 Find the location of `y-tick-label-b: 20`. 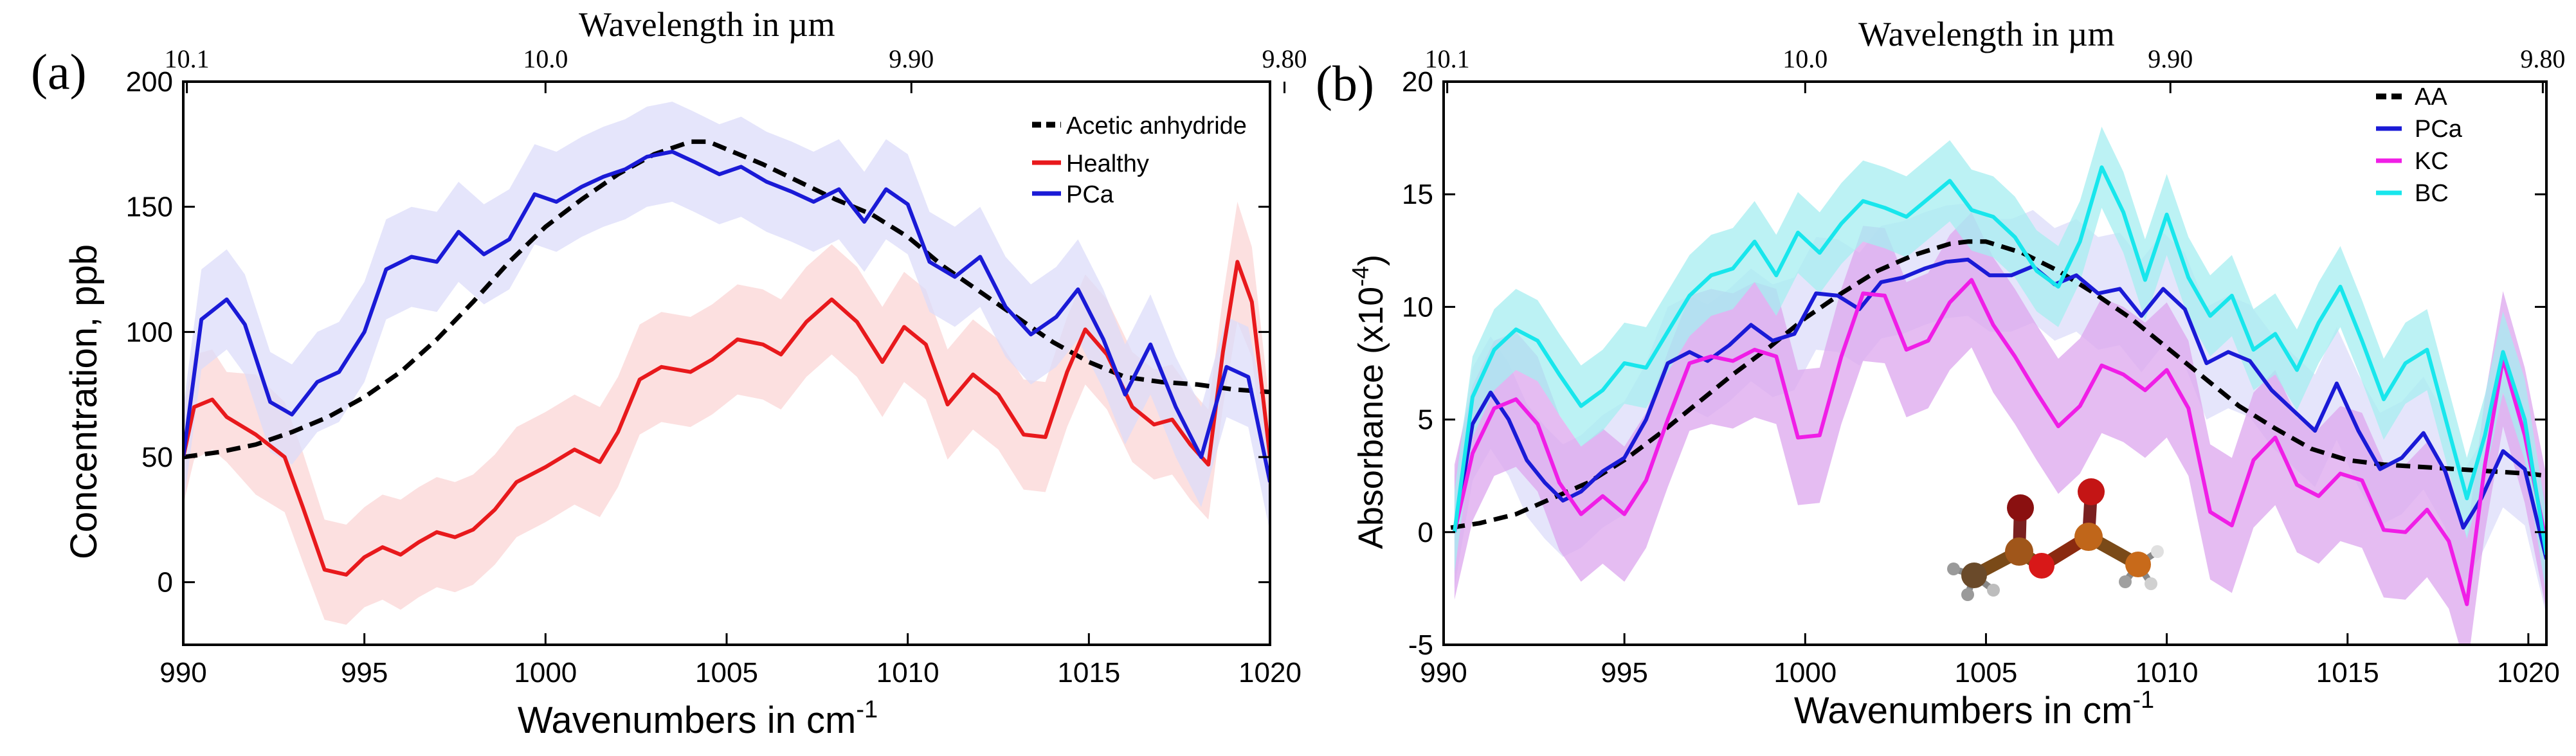

y-tick-label-b: 20 is located at coordinates (1417, 82).